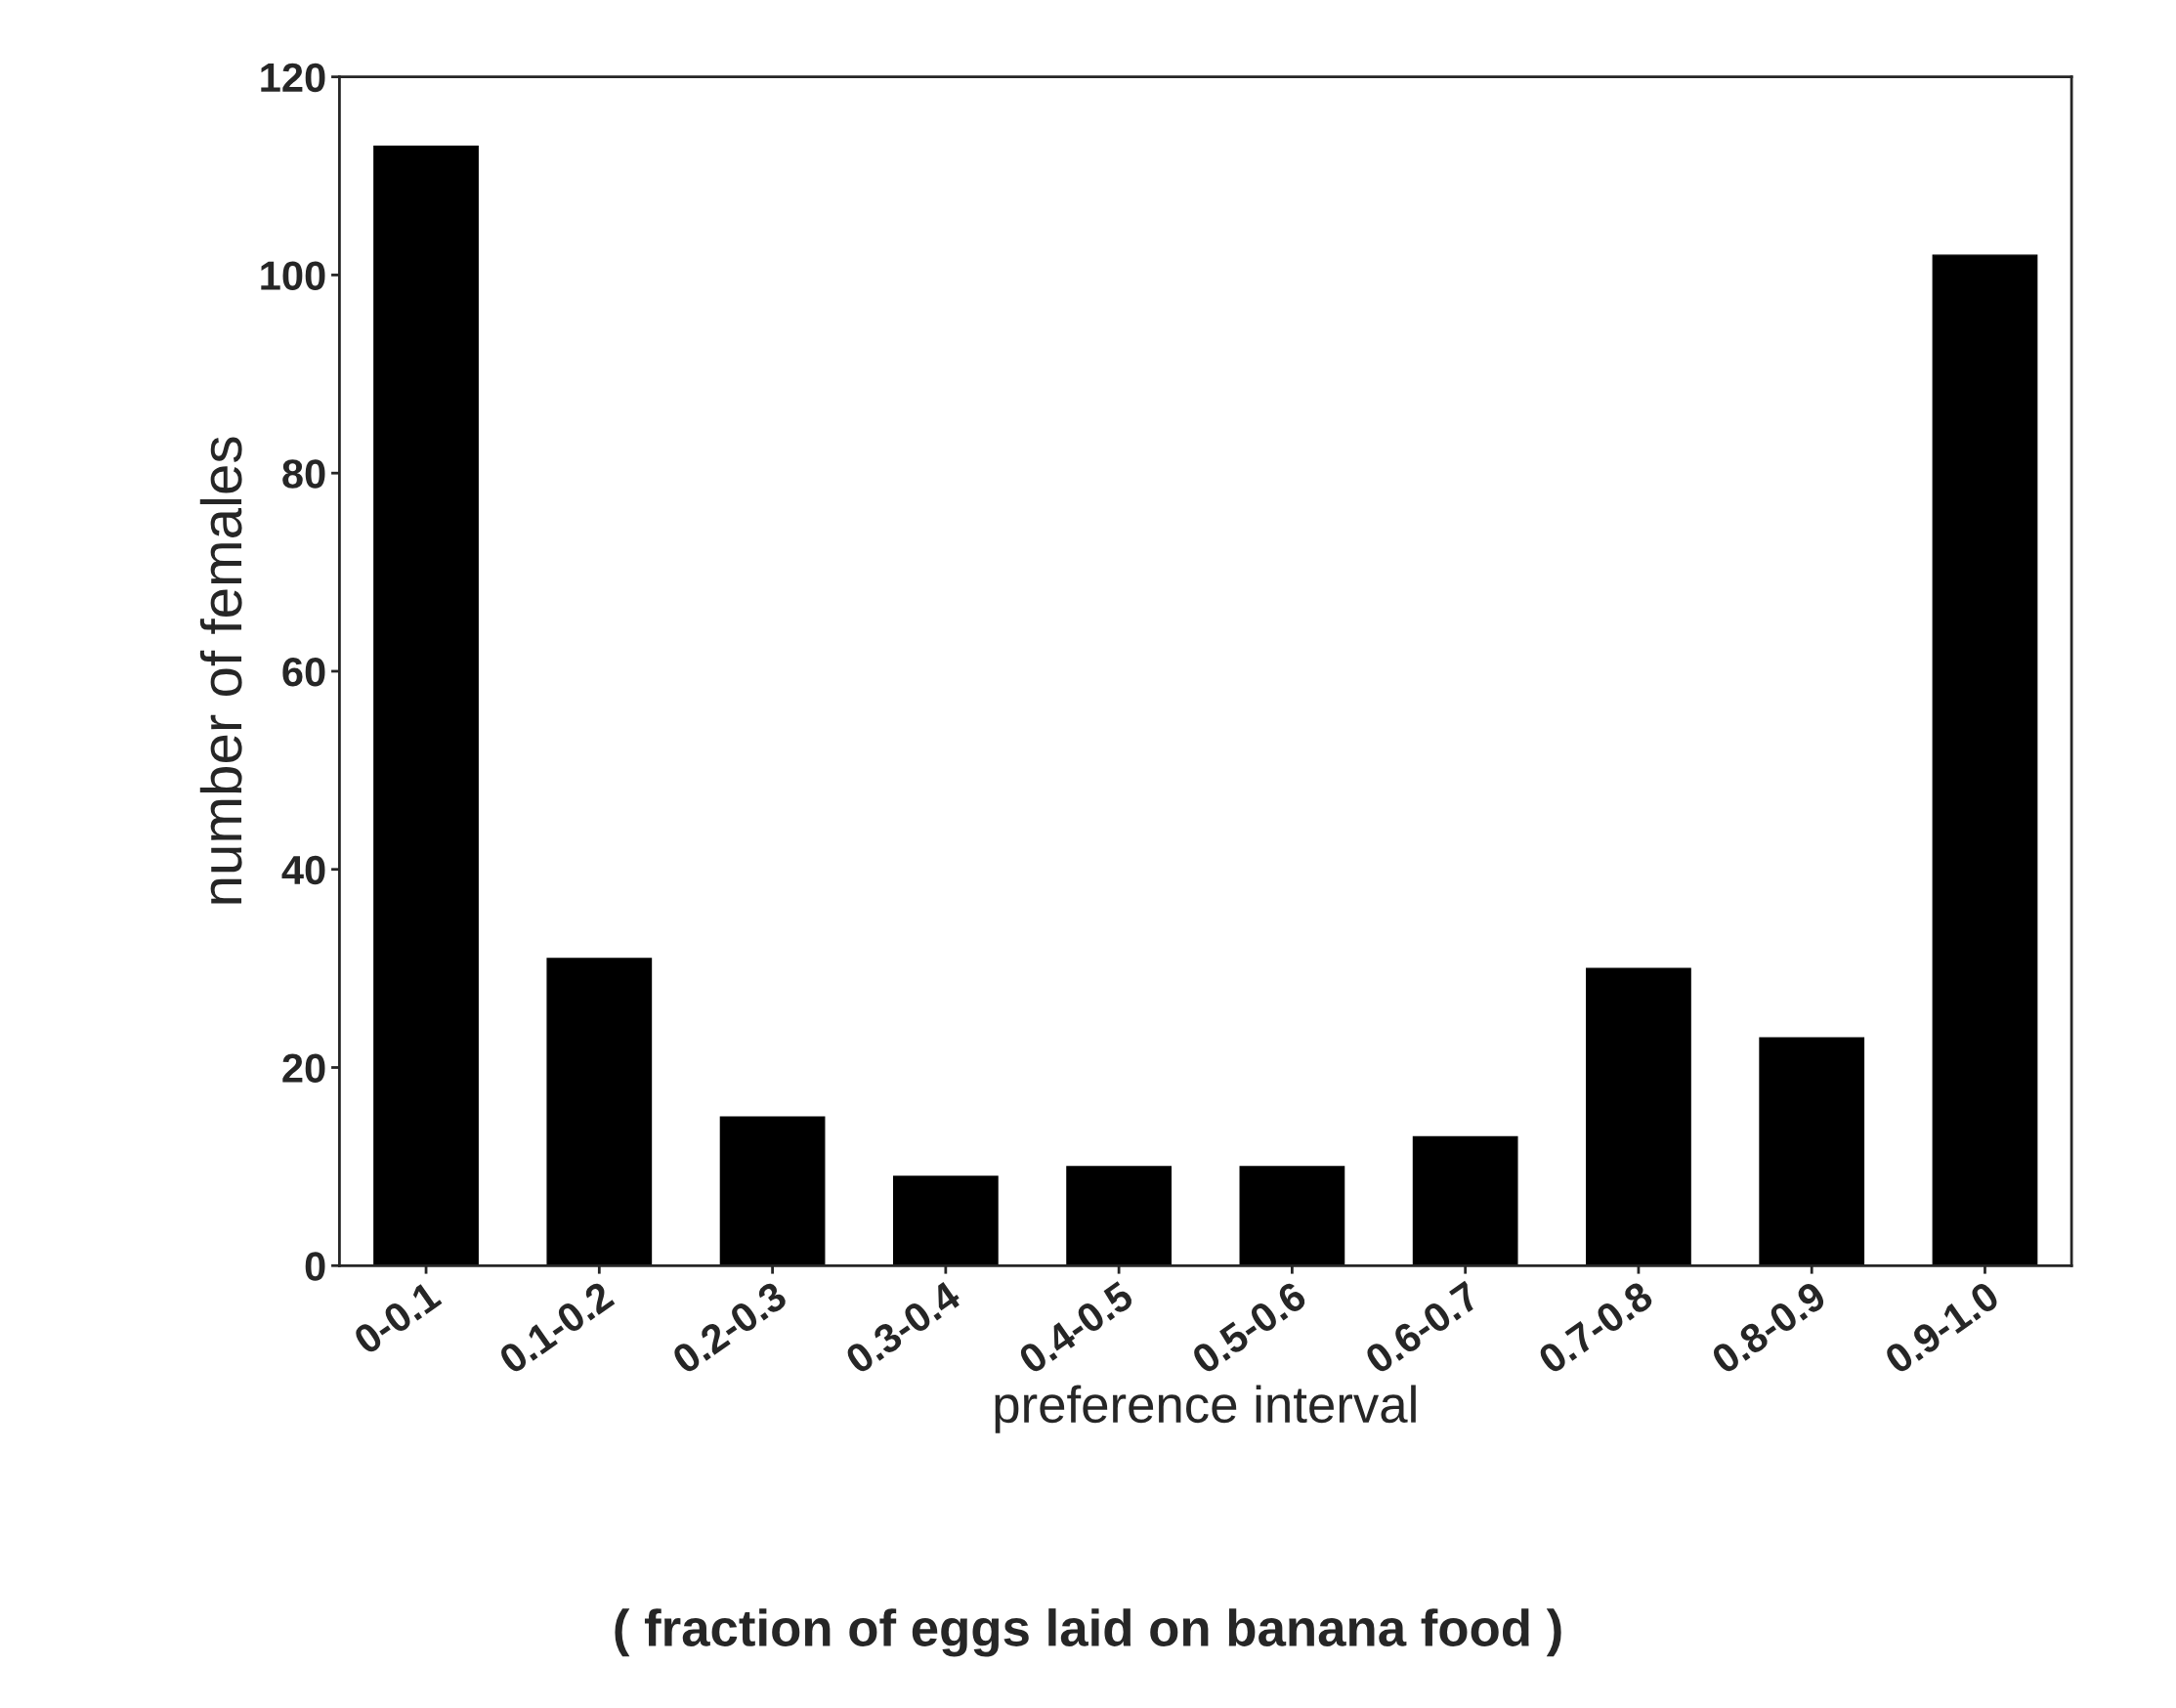  Describe the element at coordinates (397, 1318) in the screenshot. I see `x-tick-label: 0-0.1` at that location.